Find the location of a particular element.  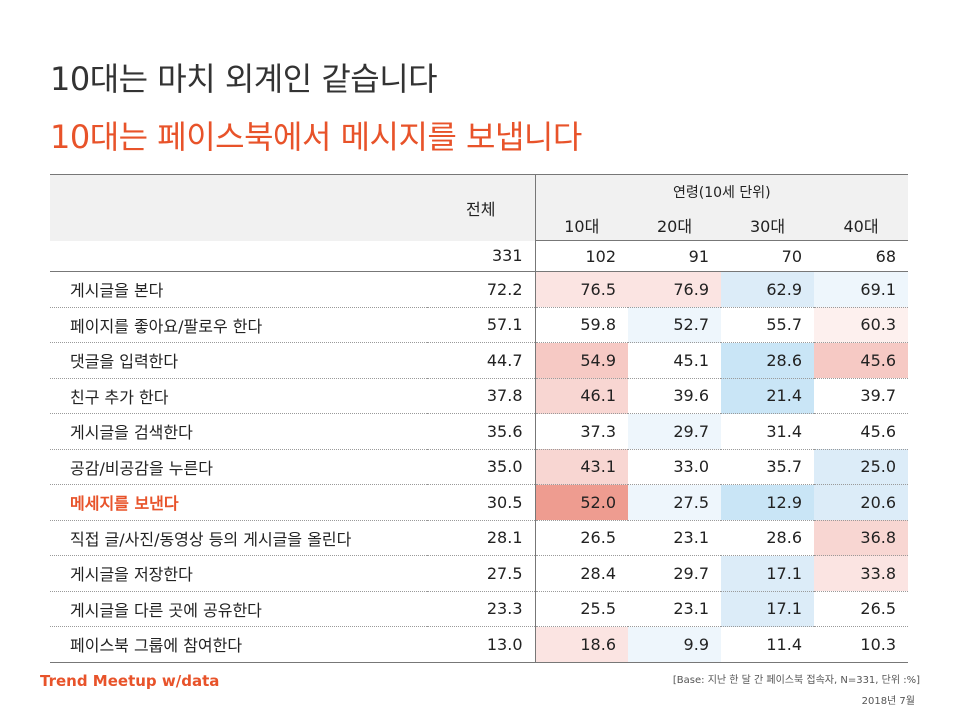

cell-40s: 20.6 is located at coordinates (861, 502).